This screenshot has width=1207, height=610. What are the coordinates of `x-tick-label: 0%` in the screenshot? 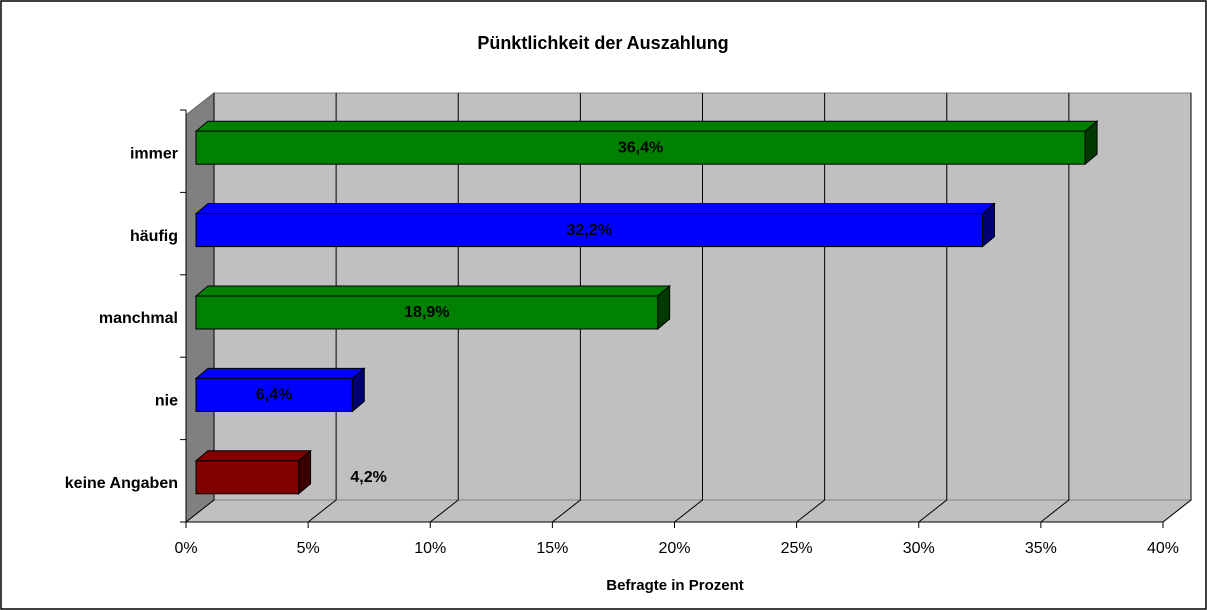 It's located at (185, 548).